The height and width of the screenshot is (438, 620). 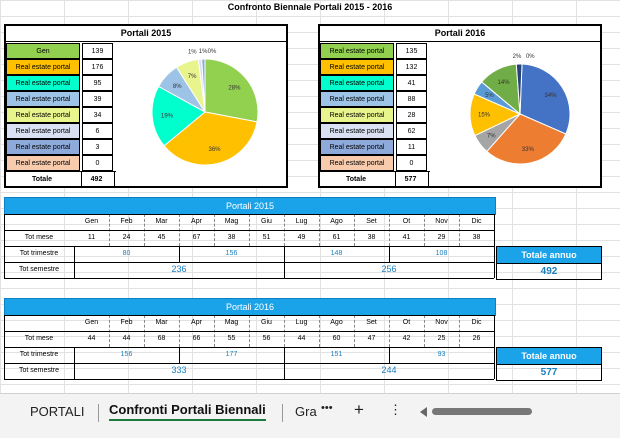 I want to click on scroll-thumb, so click(x=482, y=411).